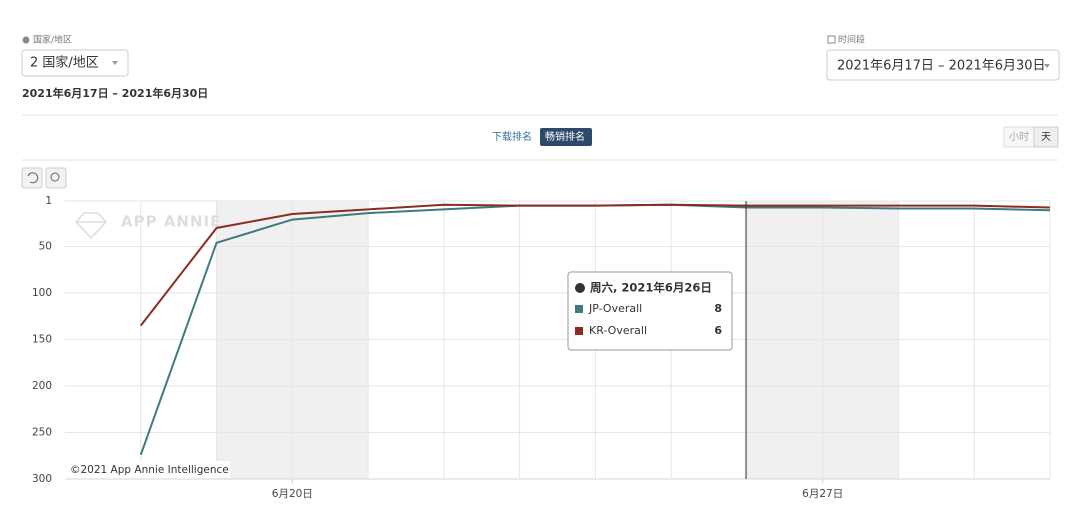 The image size is (1080, 510). What do you see at coordinates (618, 330) in the screenshot?
I see `tooltip-series: KR-Overall` at bounding box center [618, 330].